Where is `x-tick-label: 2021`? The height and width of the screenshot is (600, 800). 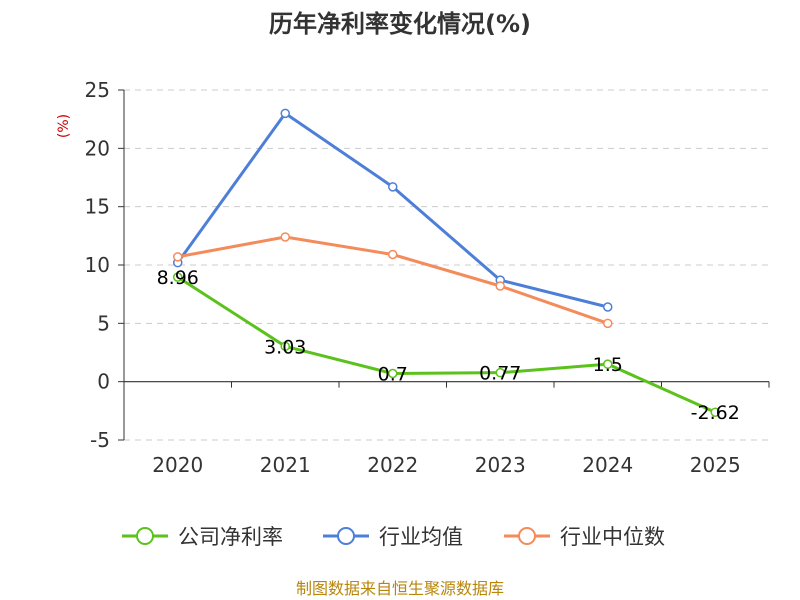 x-tick-label: 2021 is located at coordinates (285, 465).